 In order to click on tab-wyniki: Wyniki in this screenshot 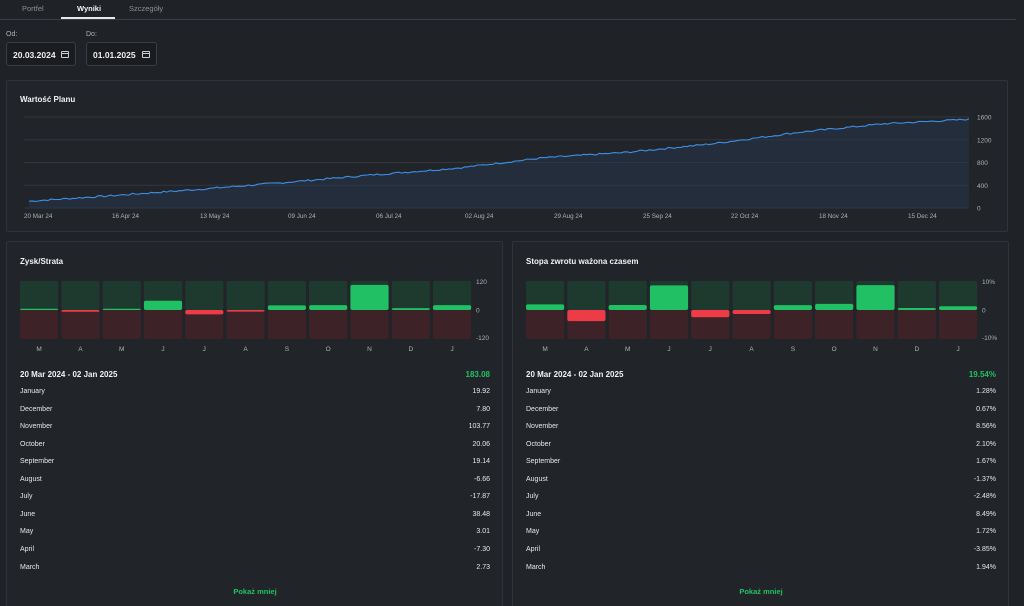, I will do `click(89, 8)`.